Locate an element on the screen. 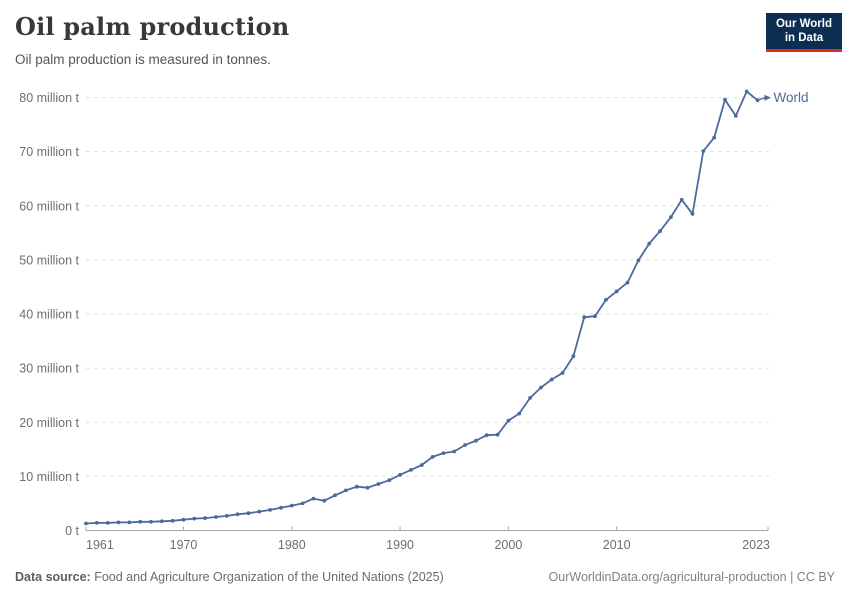 Image resolution: width=850 pixels, height=600 pixels. x-axis-label: 2023 is located at coordinates (756, 545).